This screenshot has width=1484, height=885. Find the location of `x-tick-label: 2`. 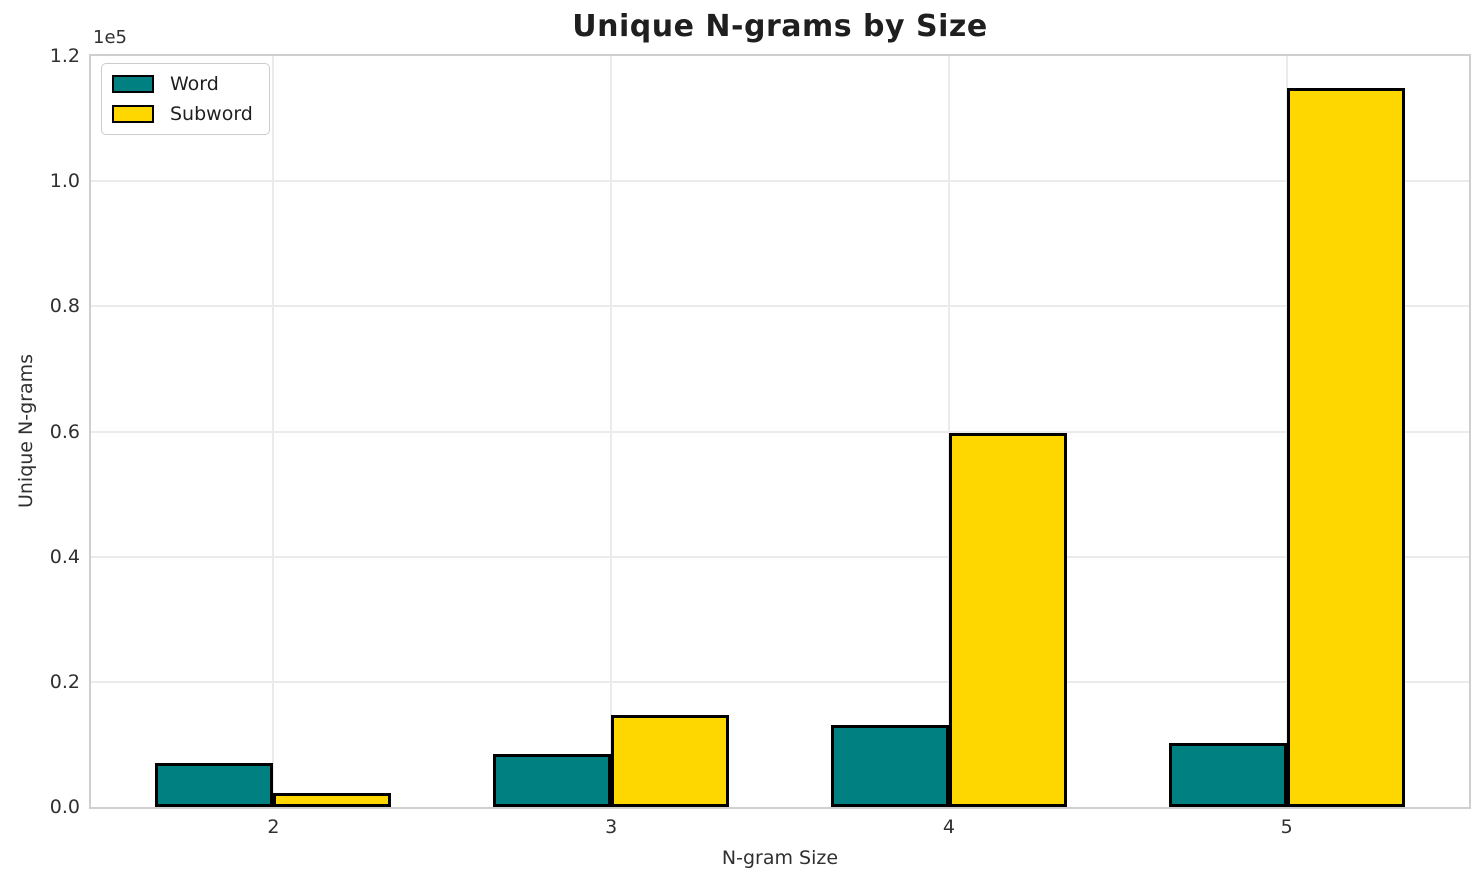

x-tick-label: 2 is located at coordinates (273, 827).